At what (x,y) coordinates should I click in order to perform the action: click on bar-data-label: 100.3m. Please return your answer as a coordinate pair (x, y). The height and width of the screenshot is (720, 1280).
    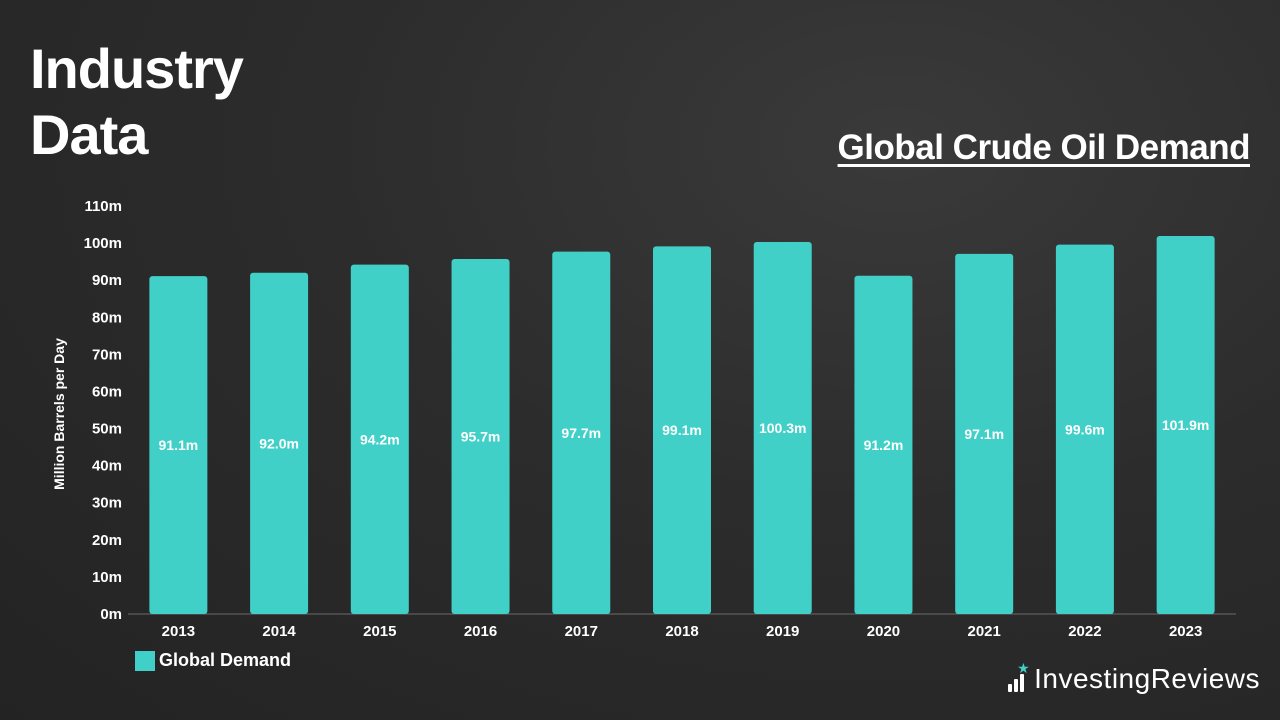
    Looking at the image, I should click on (782, 428).